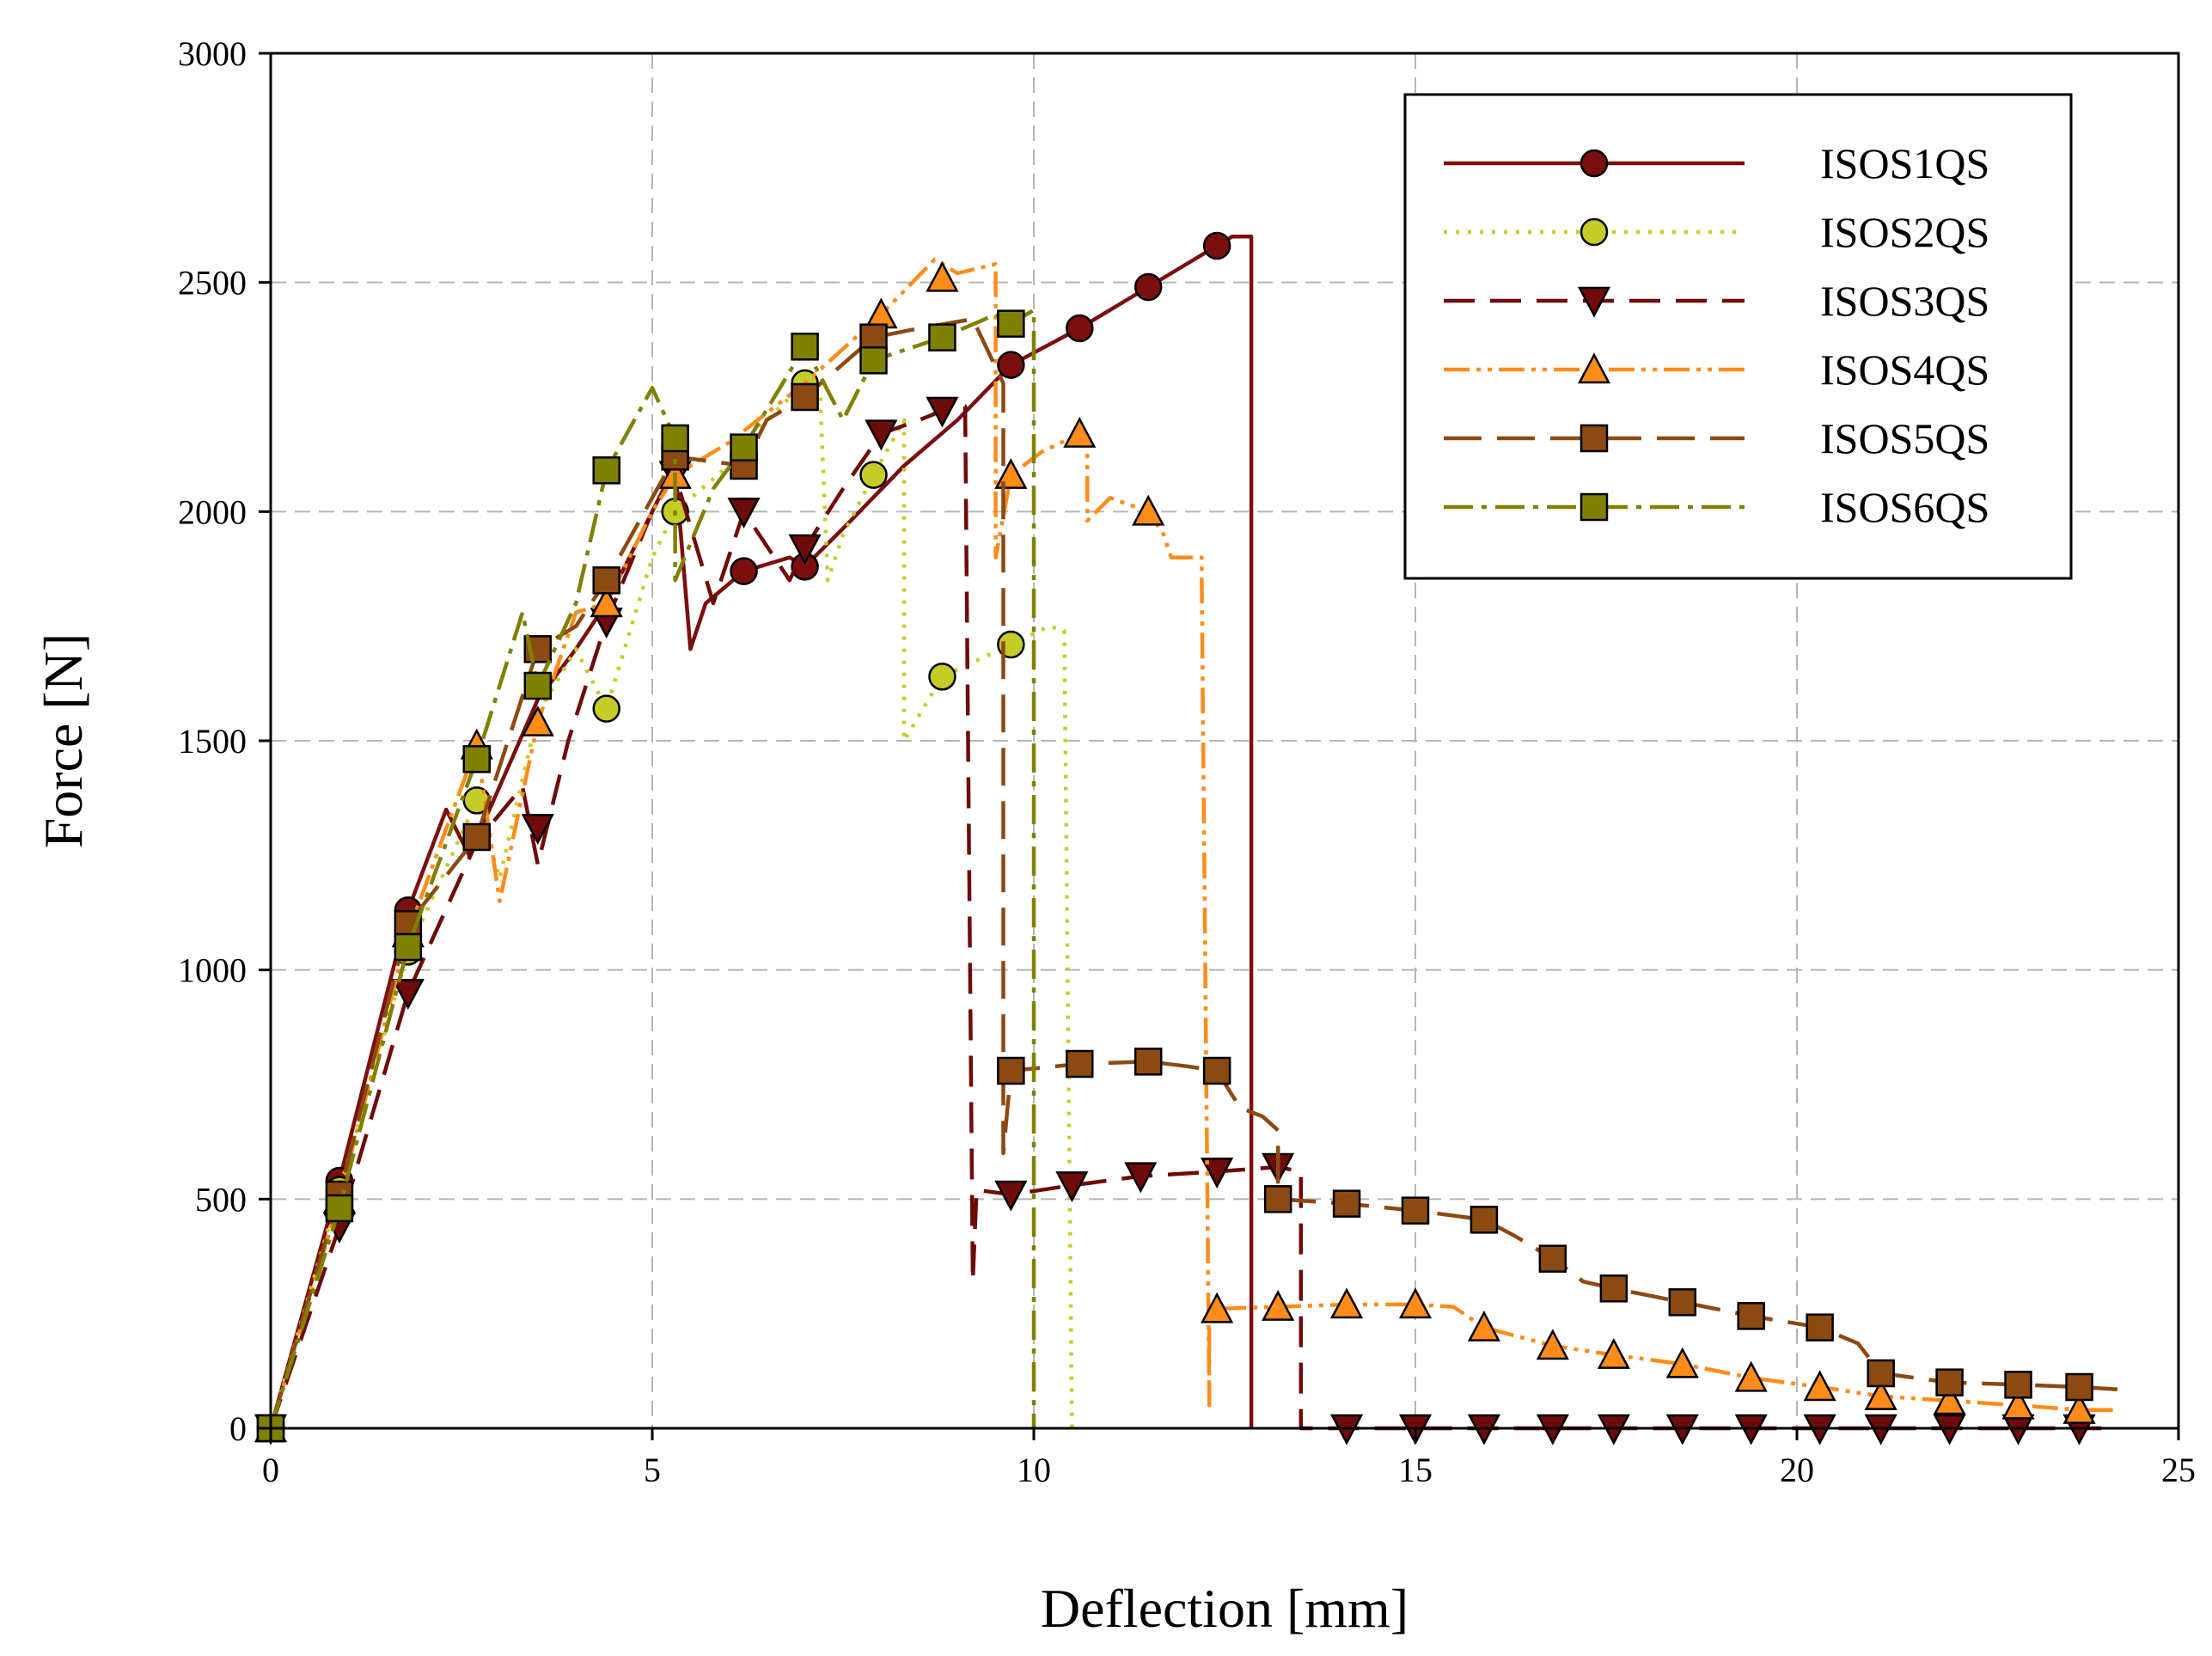  I want to click on x-axis-title: Deflection [mm], so click(1225, 1608).